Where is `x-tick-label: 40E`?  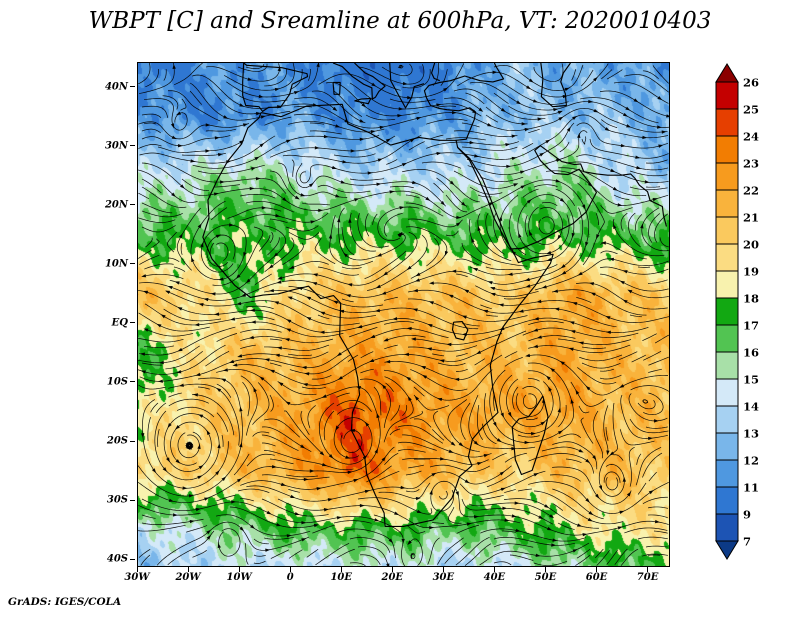 x-tick-label: 40E is located at coordinates (494, 577).